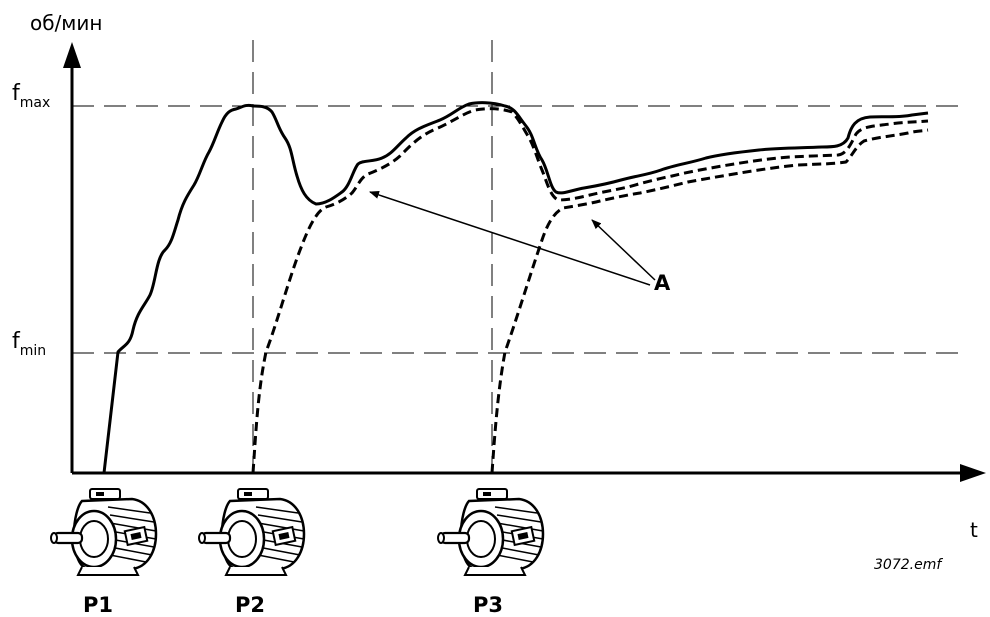  I want to click on x-axis-arrow, so click(973, 473).